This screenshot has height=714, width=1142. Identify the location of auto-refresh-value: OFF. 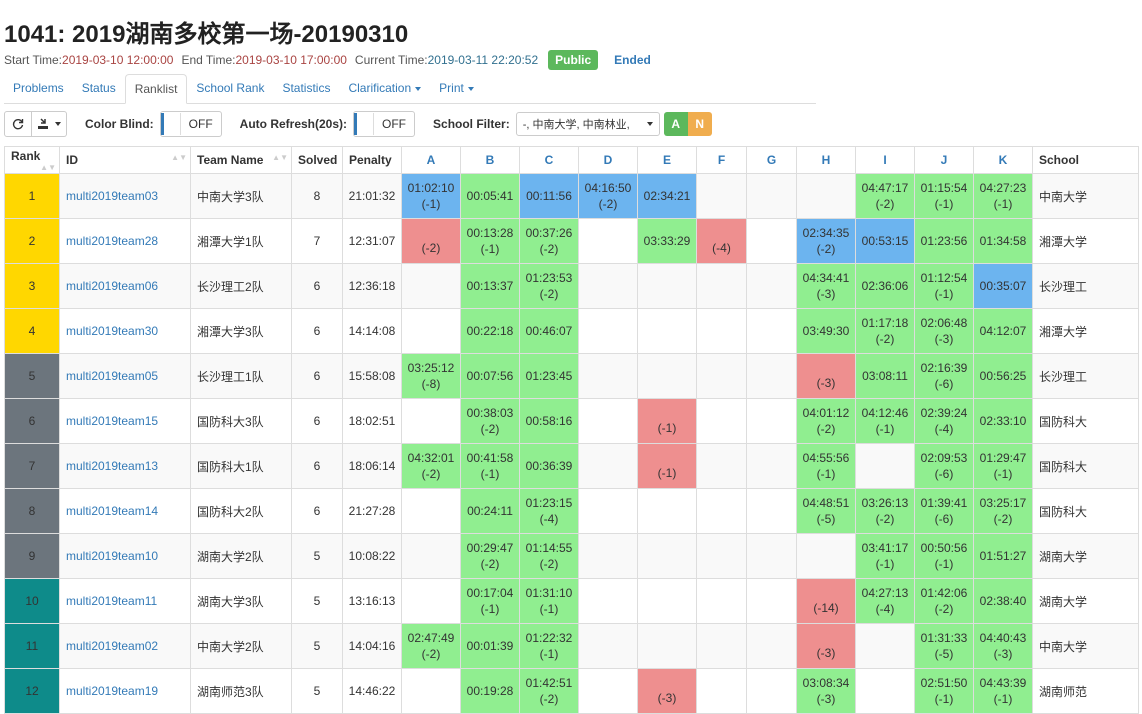
(394, 124).